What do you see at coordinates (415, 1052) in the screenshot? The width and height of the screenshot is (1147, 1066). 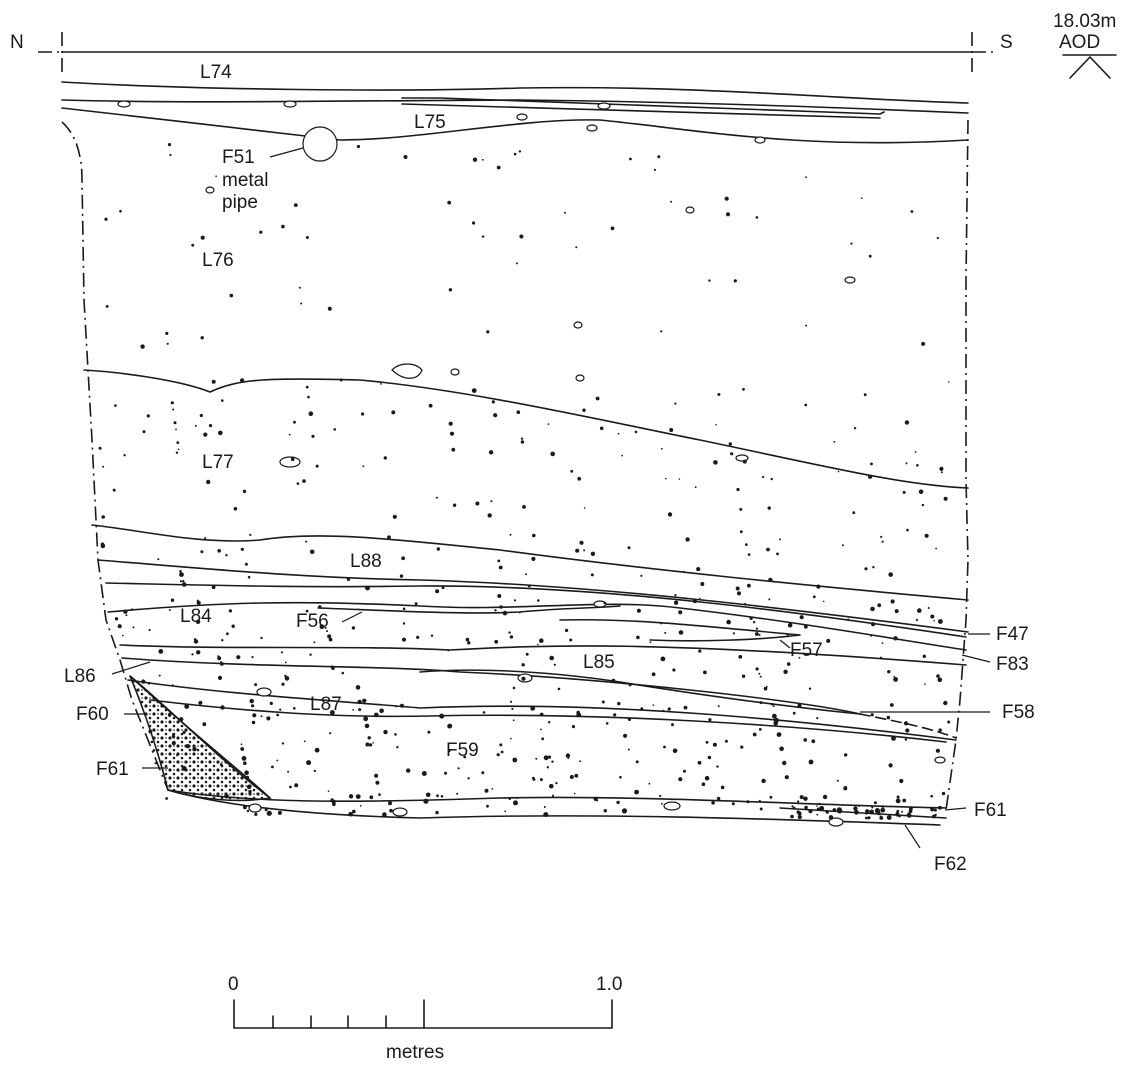 I see `scale-unit: metres` at bounding box center [415, 1052].